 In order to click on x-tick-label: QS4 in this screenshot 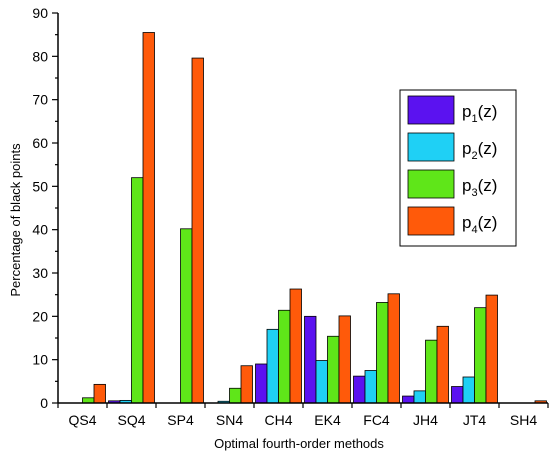, I will do `click(82, 420)`.